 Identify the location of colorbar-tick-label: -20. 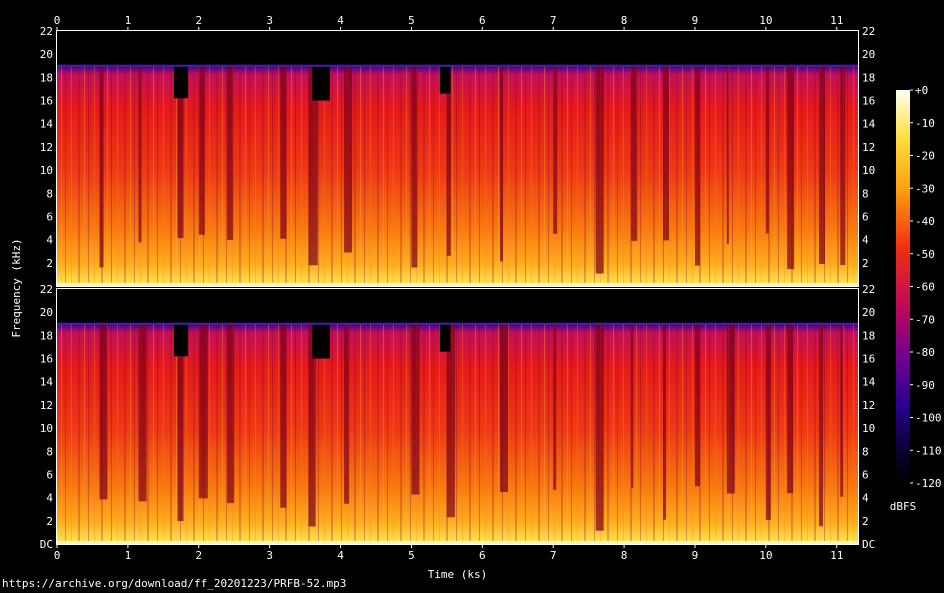
(925, 156).